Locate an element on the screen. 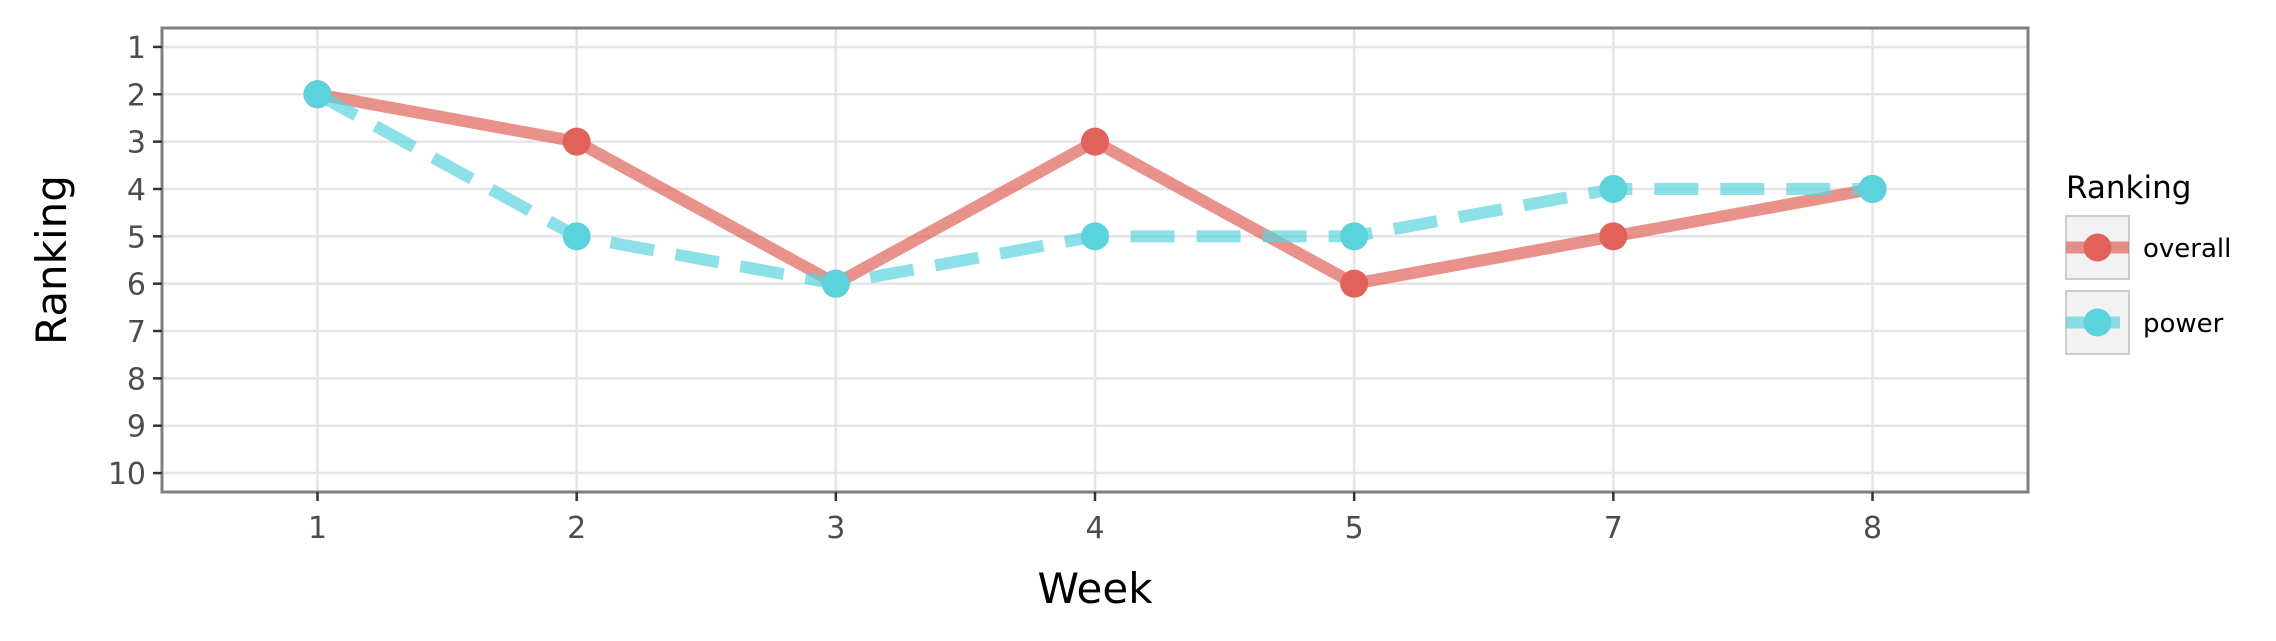 This screenshot has width=2276, height=641. y-tick-label: 5 is located at coordinates (136, 237).